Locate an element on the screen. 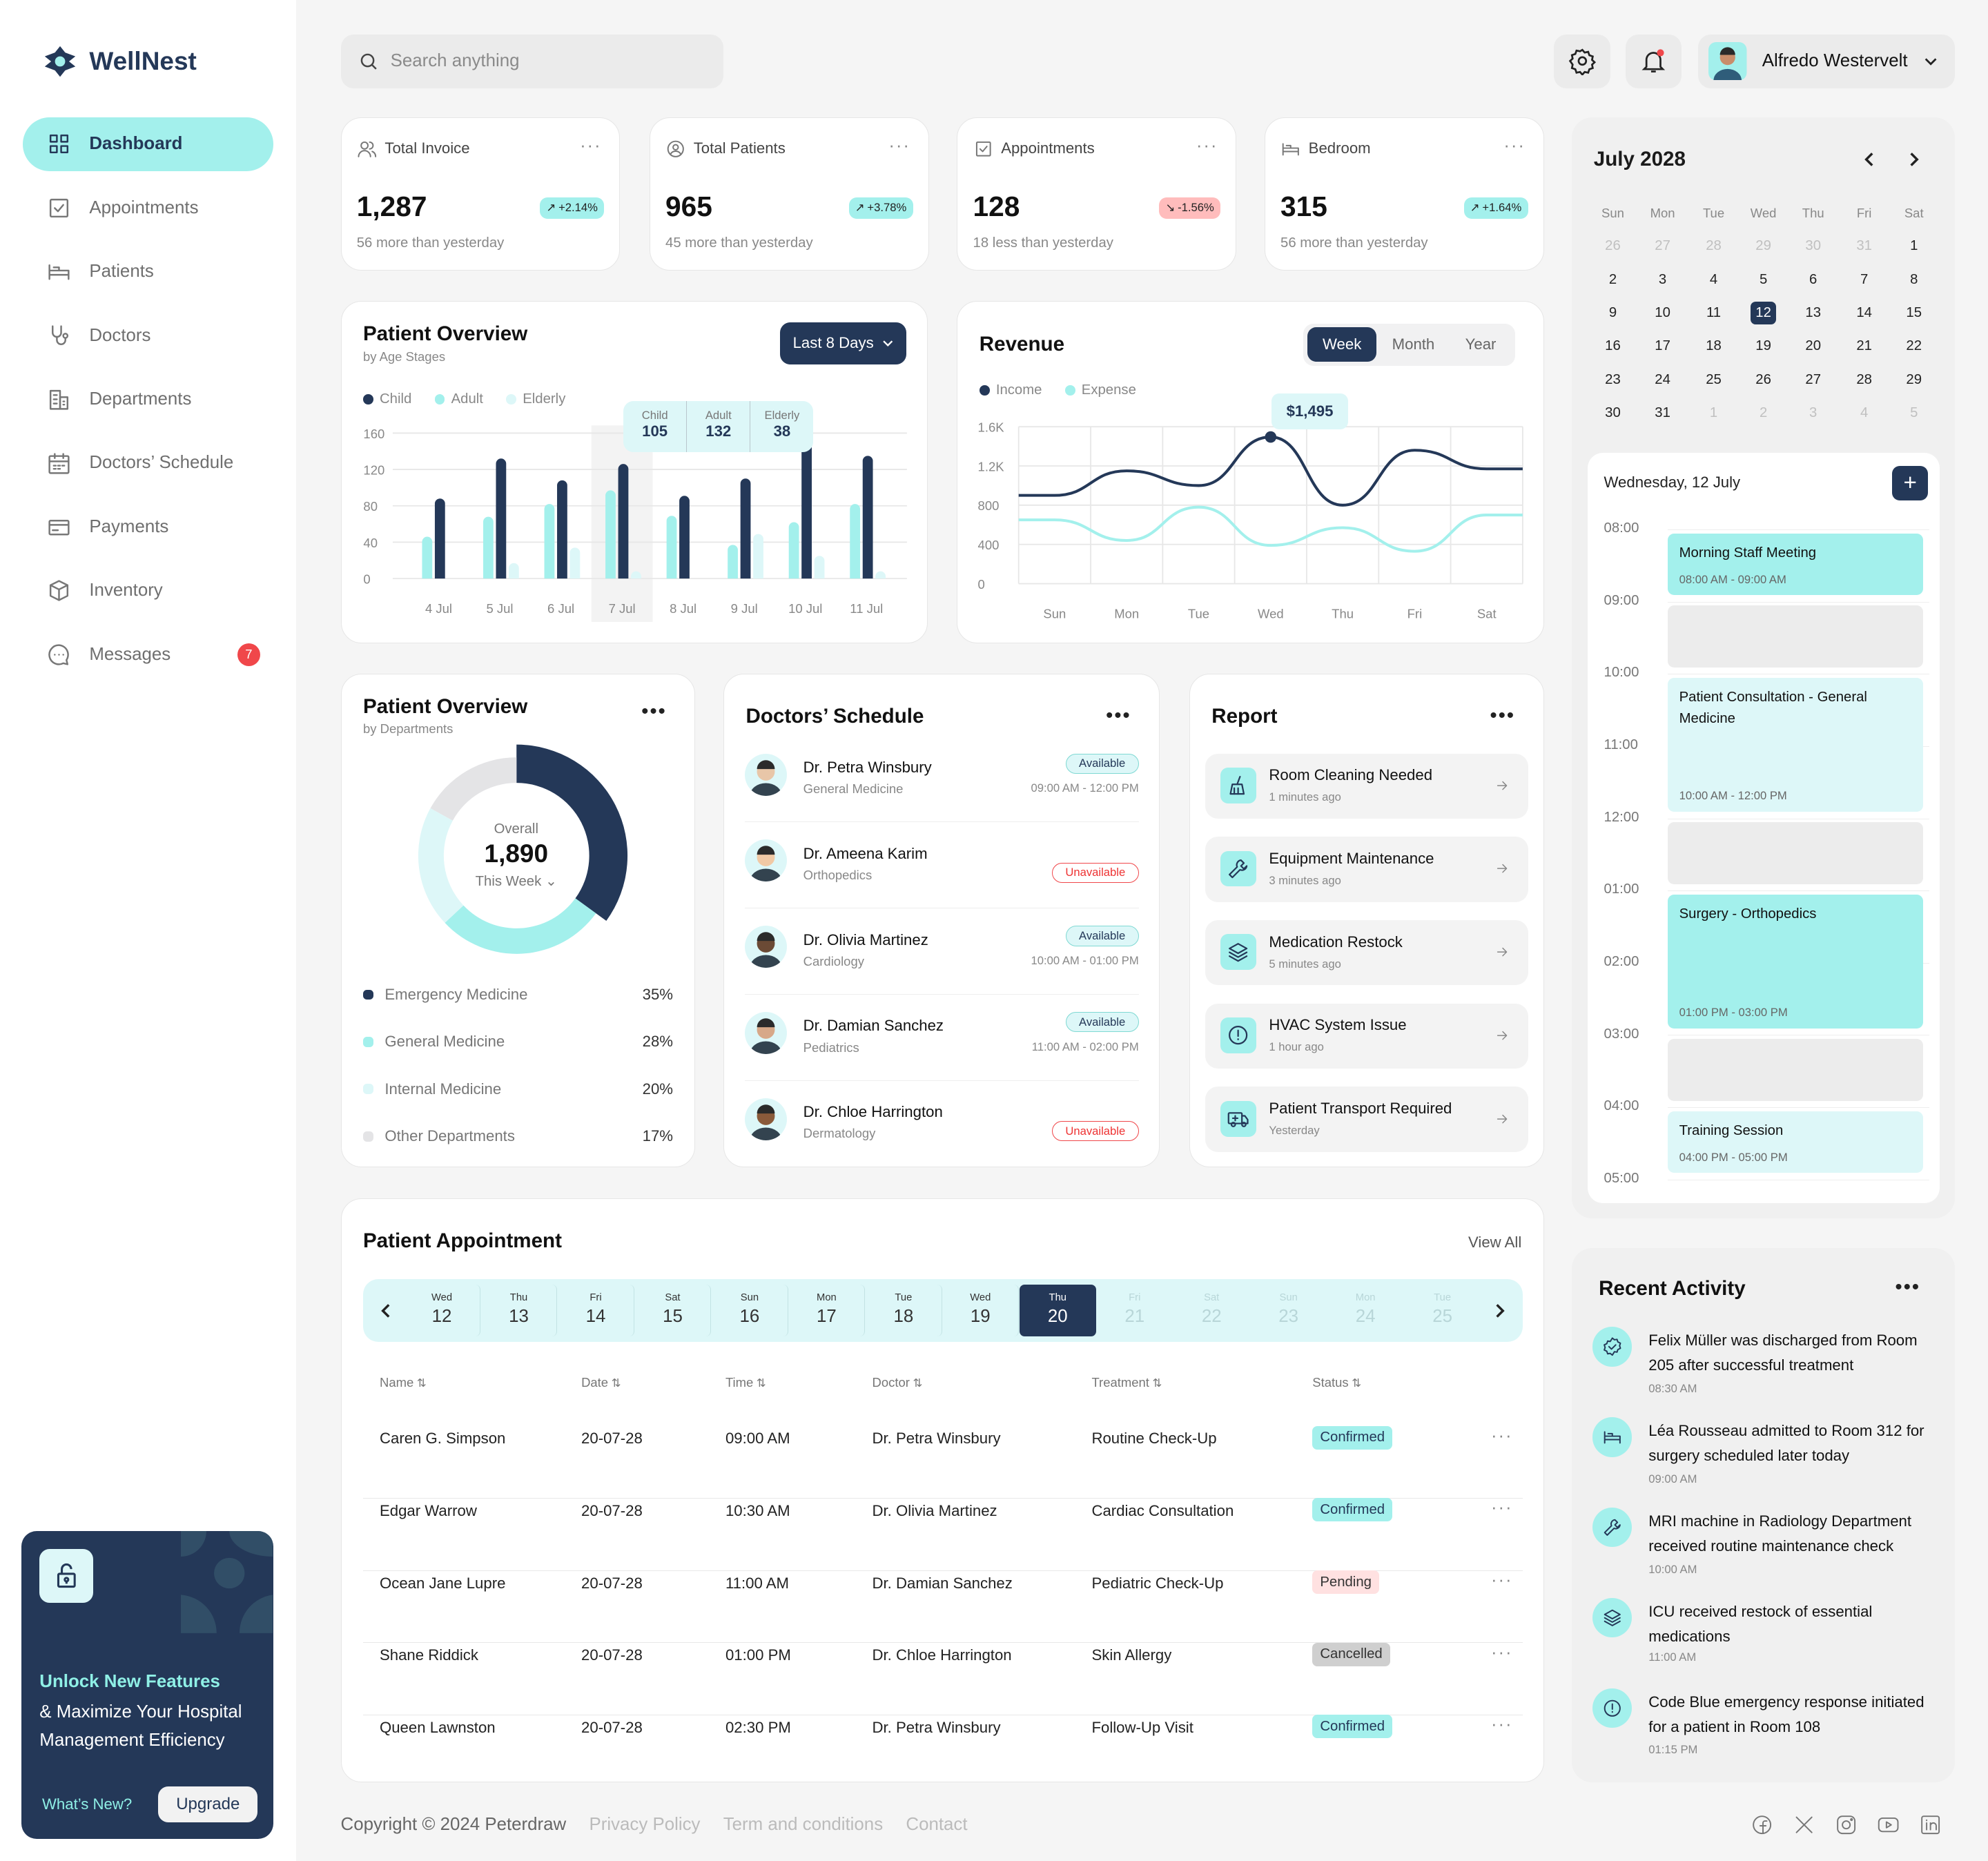 Image resolution: width=1988 pixels, height=1861 pixels. column-header-doctor: Doctor ⇅ is located at coordinates (897, 1382).